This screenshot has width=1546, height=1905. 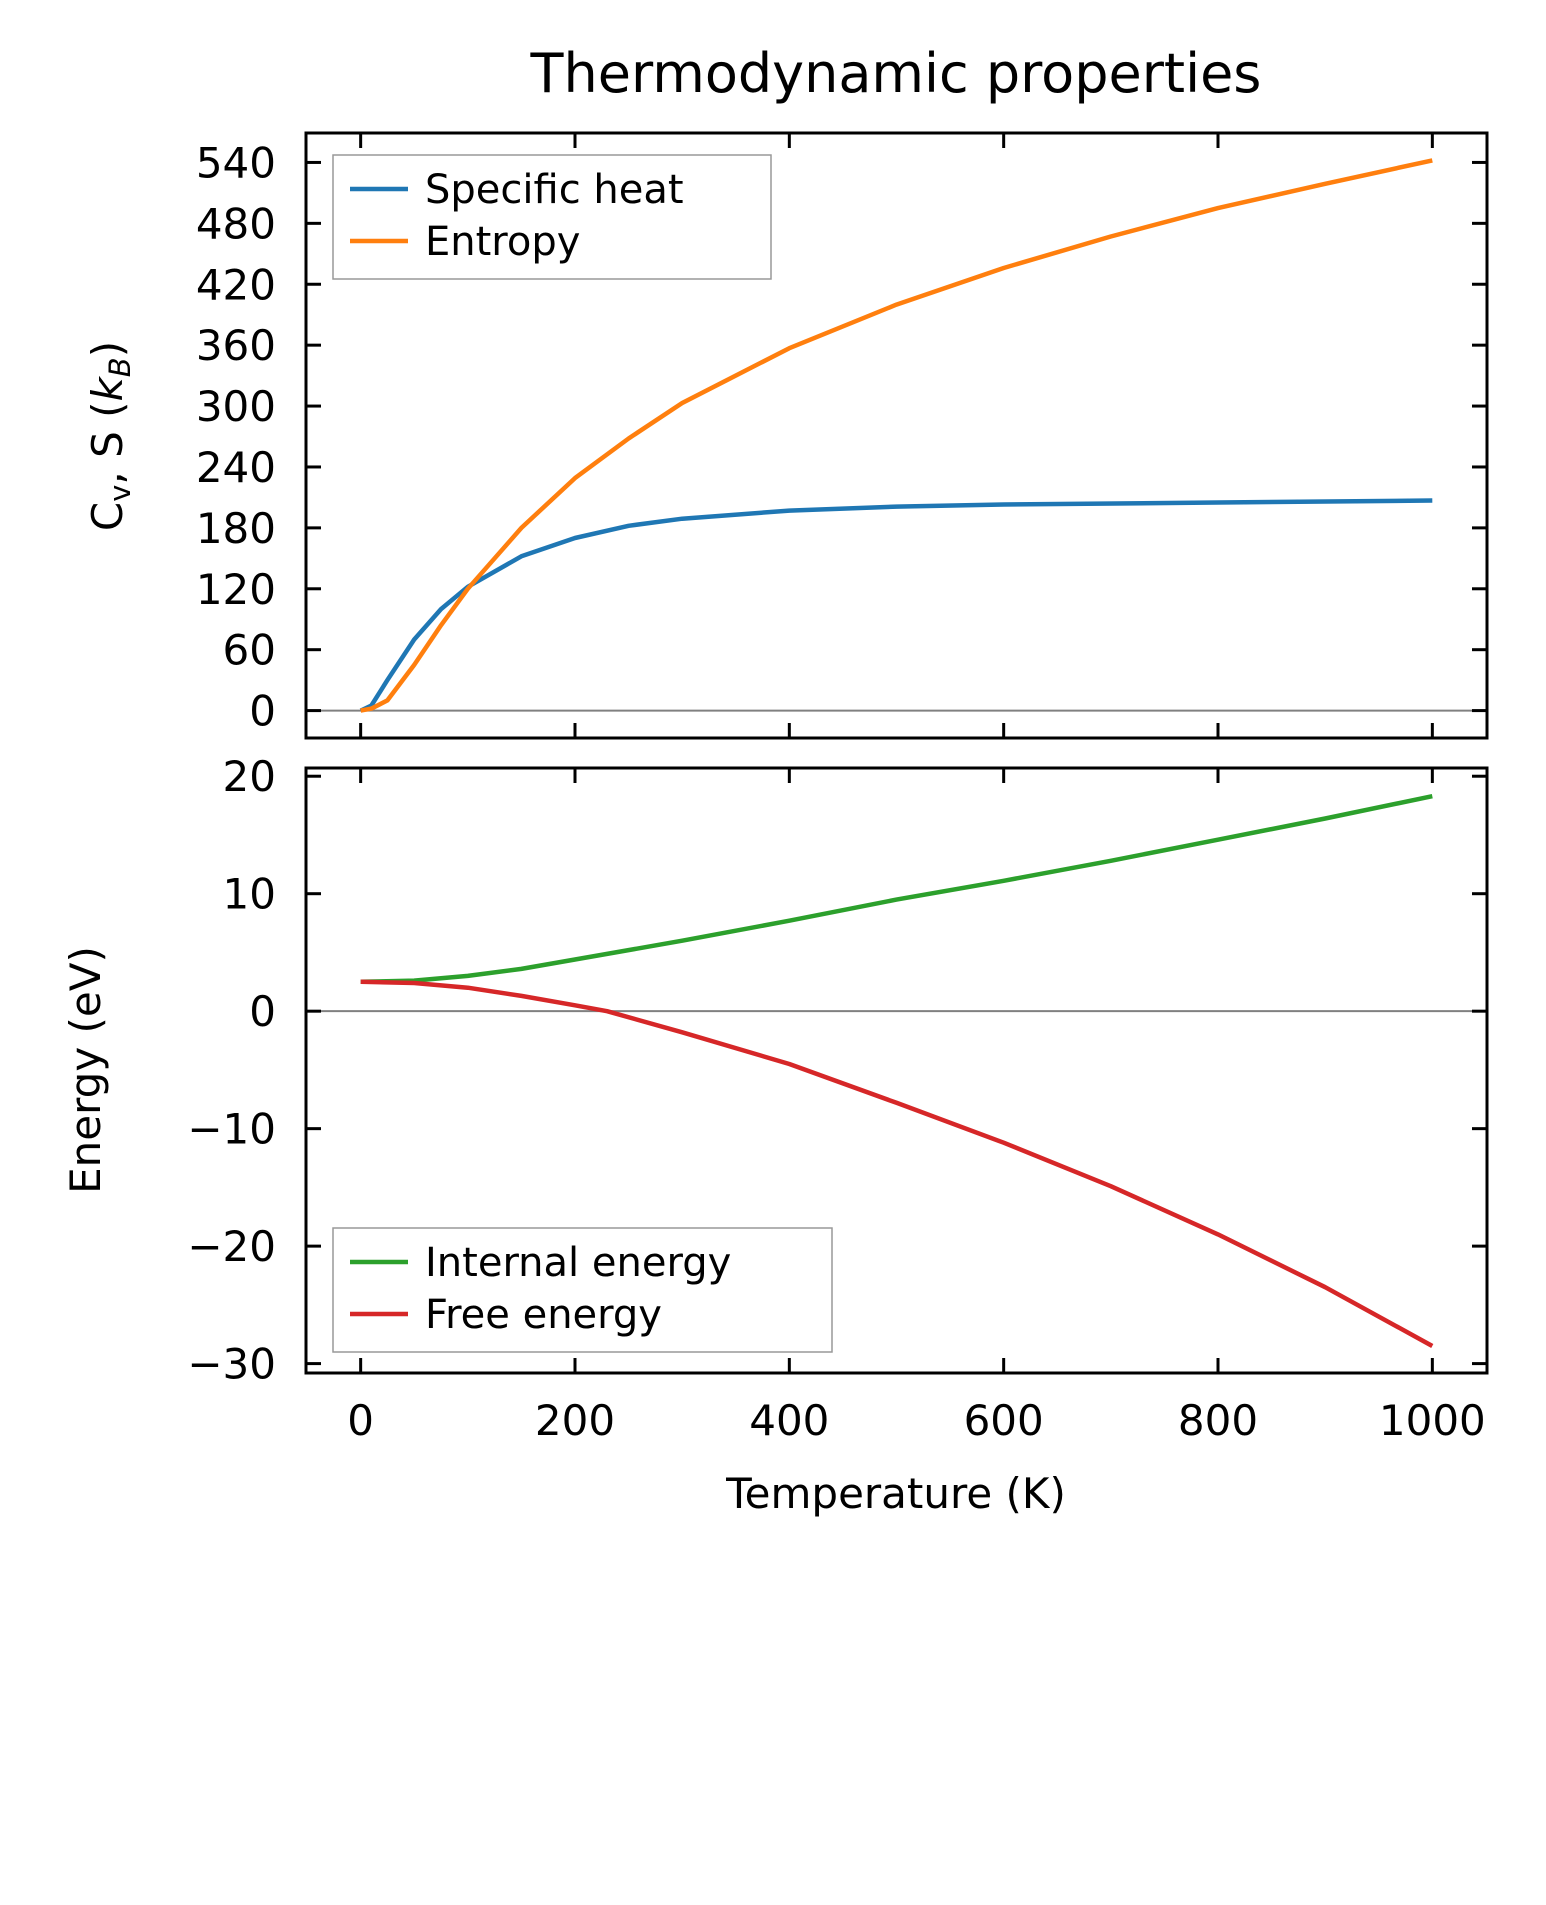 I want to click on x-tick-label: 200, so click(x=575, y=1420).